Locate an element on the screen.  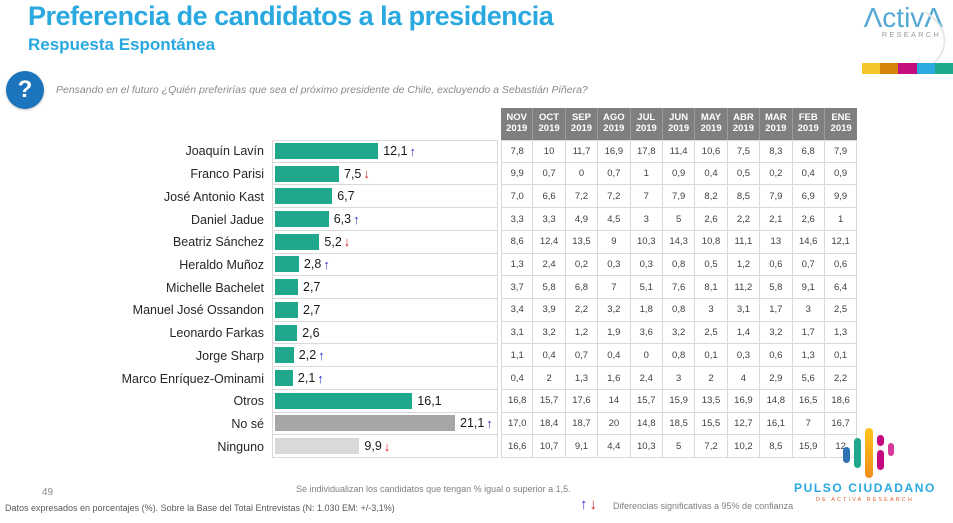
table-header-cell: MAY 2019 is located at coordinates (711, 124).